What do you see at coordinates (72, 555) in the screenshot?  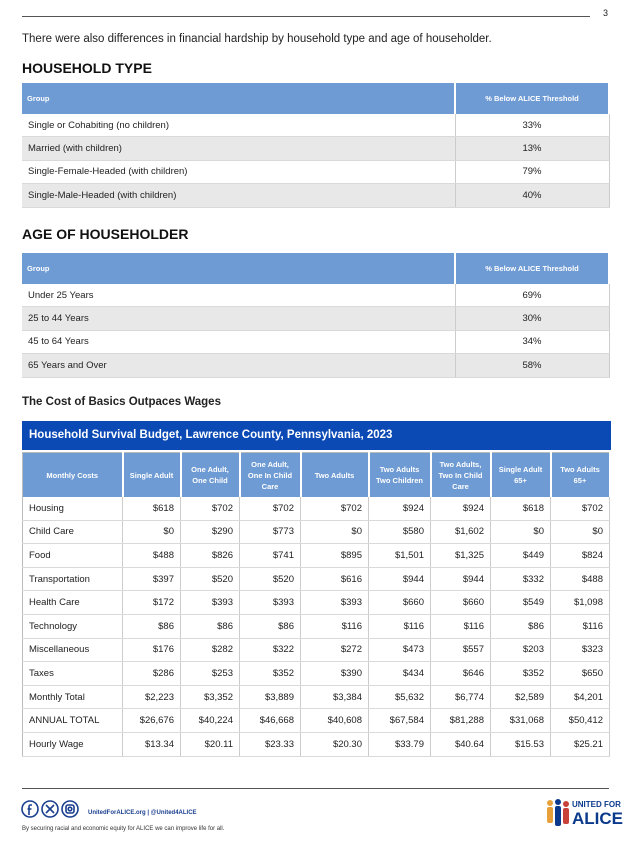 I see `row-label: Food` at bounding box center [72, 555].